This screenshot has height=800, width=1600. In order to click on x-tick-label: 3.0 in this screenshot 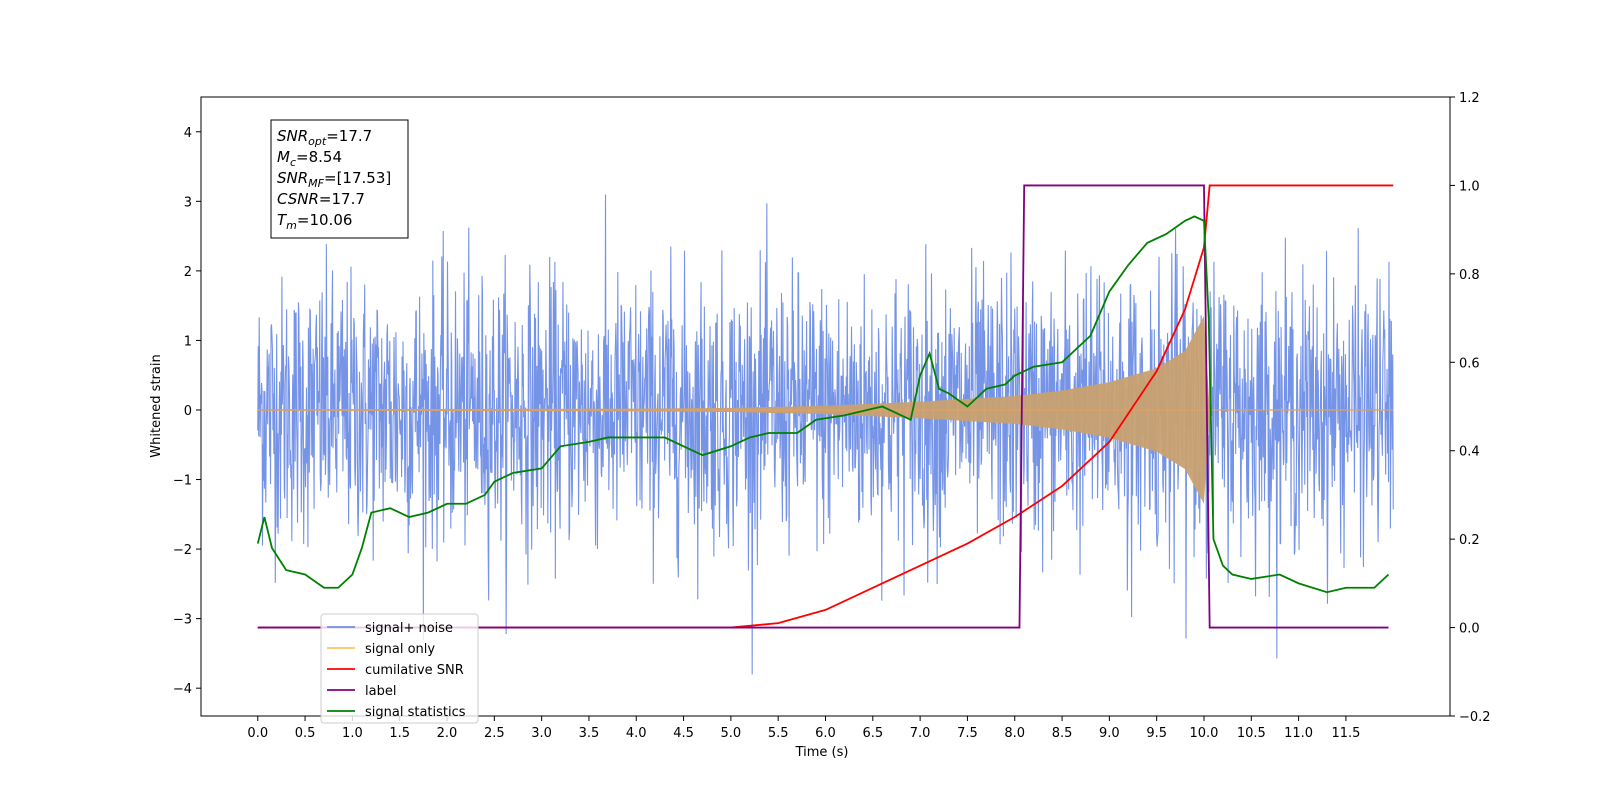, I will do `click(541, 733)`.